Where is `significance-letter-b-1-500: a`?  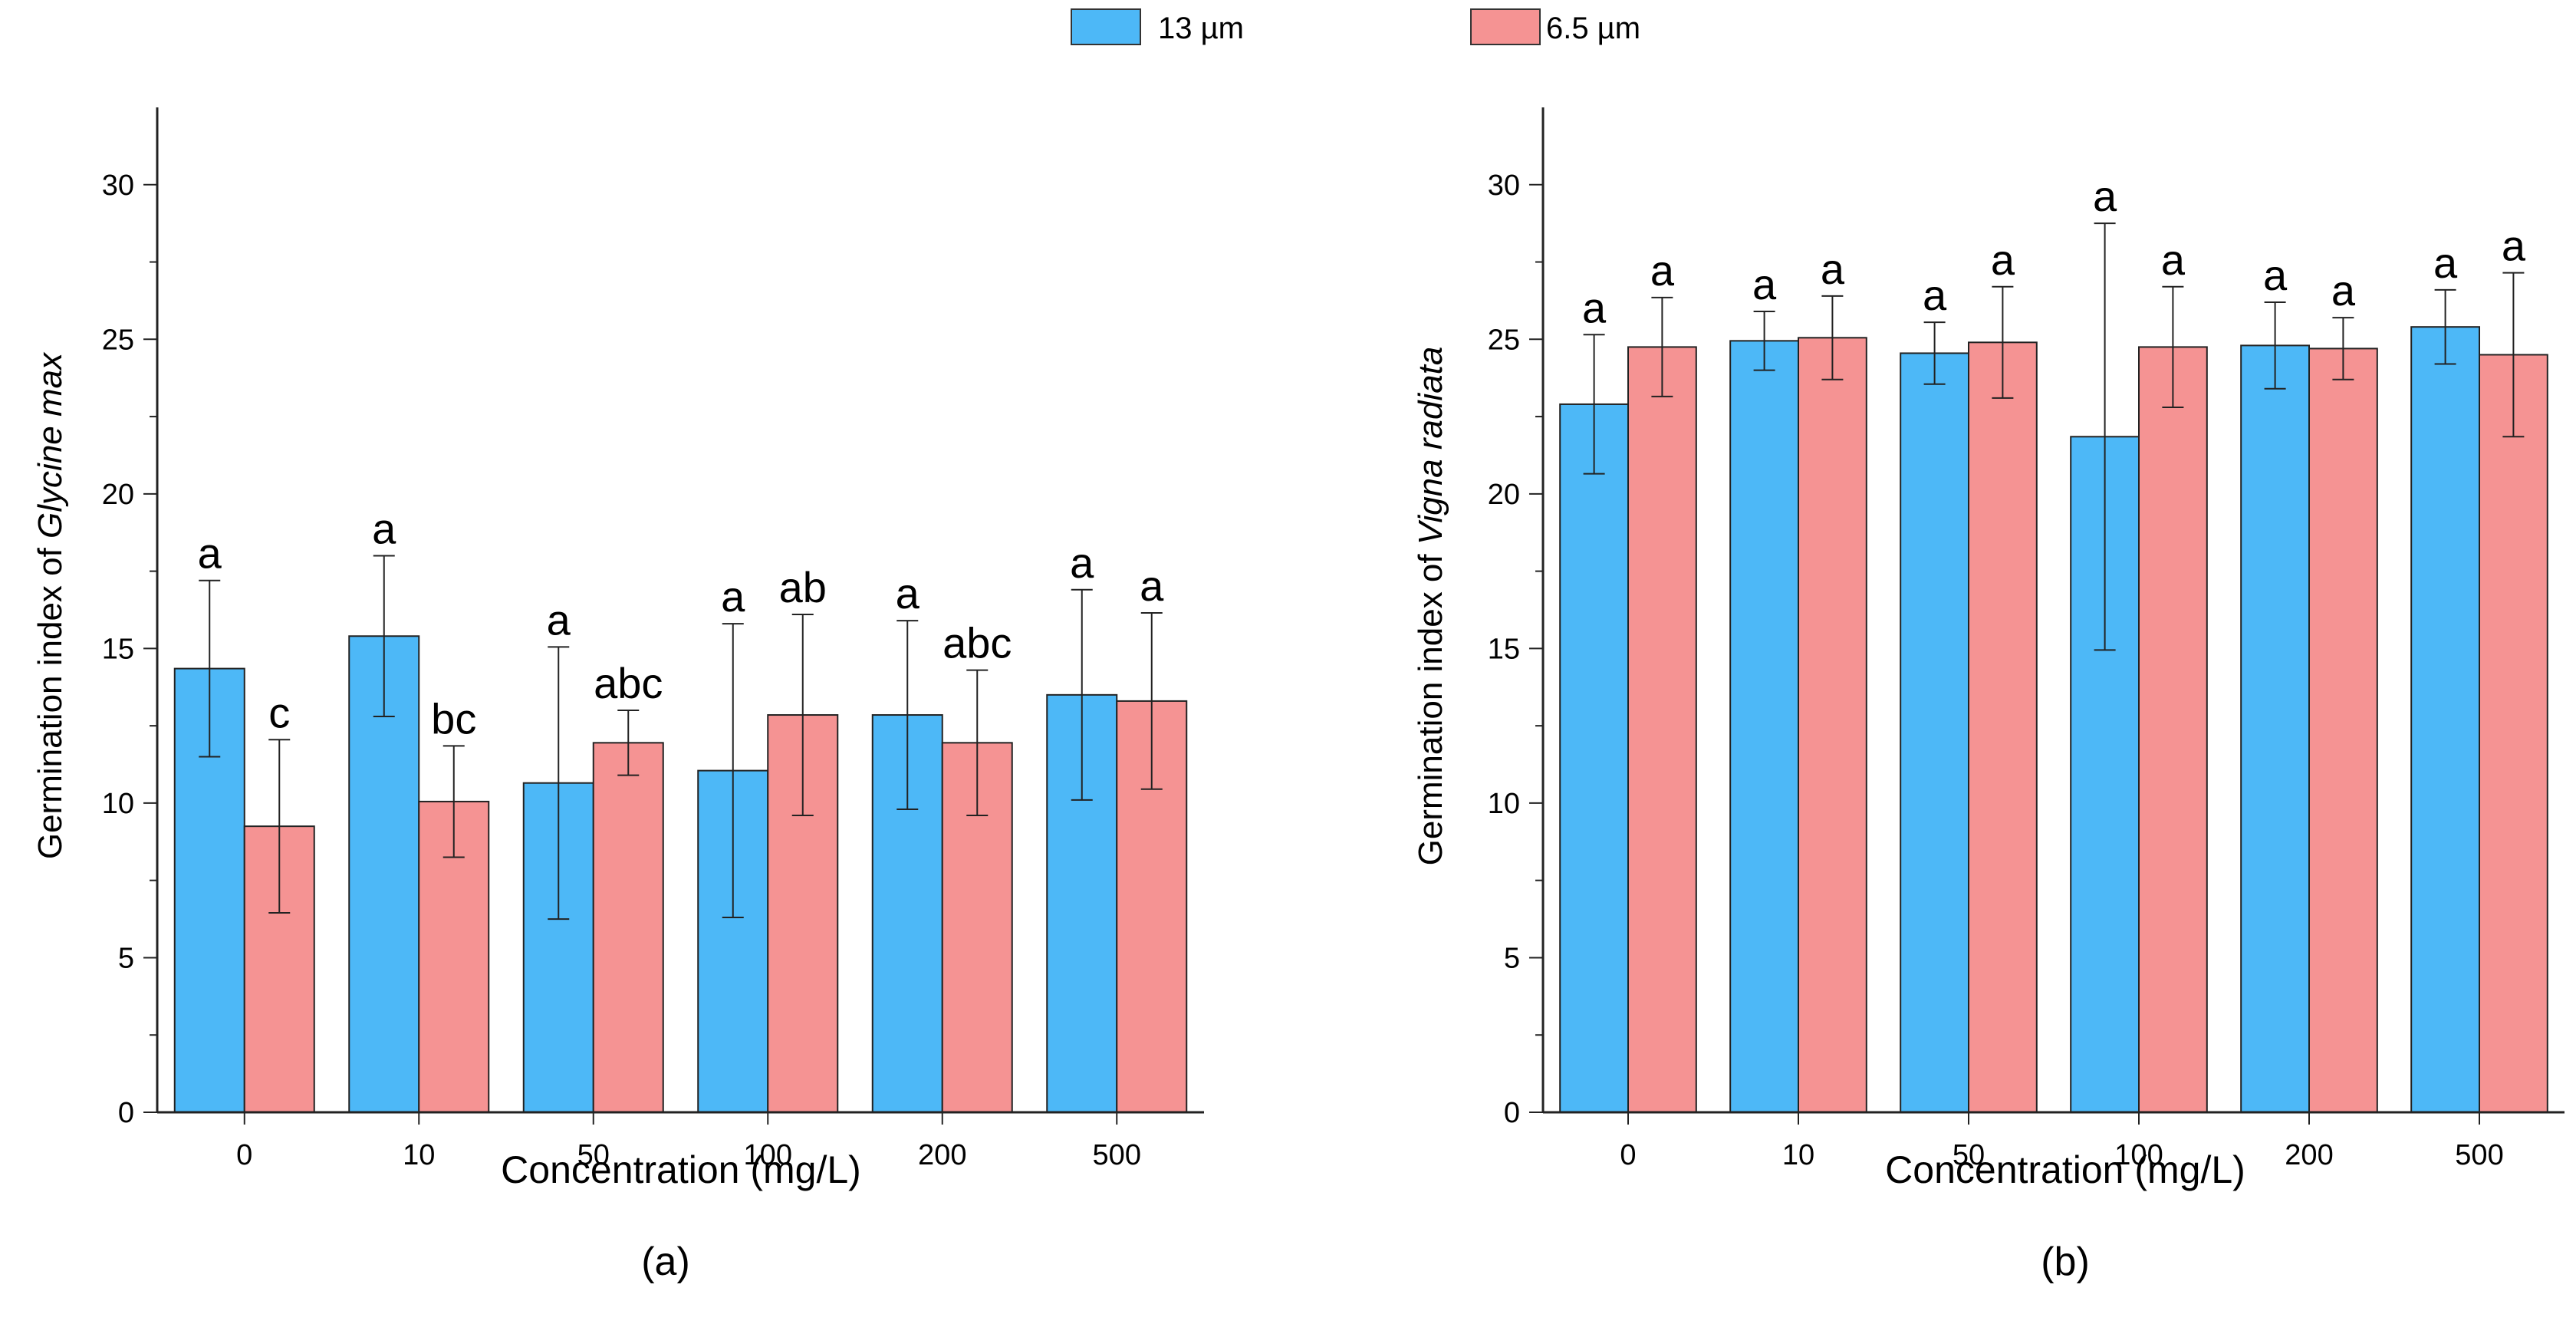
significance-letter-b-1-500: a is located at coordinates (2514, 246).